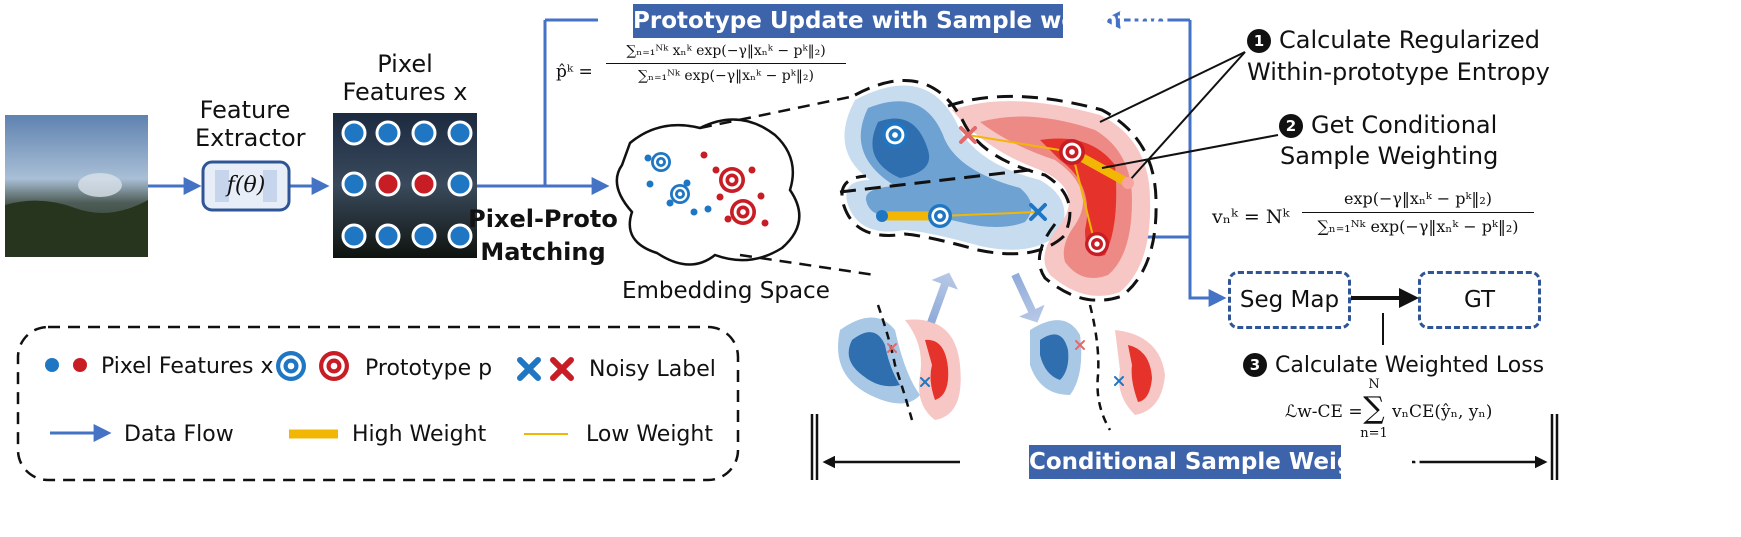  I want to click on callout-lines, so click(1241, 198).